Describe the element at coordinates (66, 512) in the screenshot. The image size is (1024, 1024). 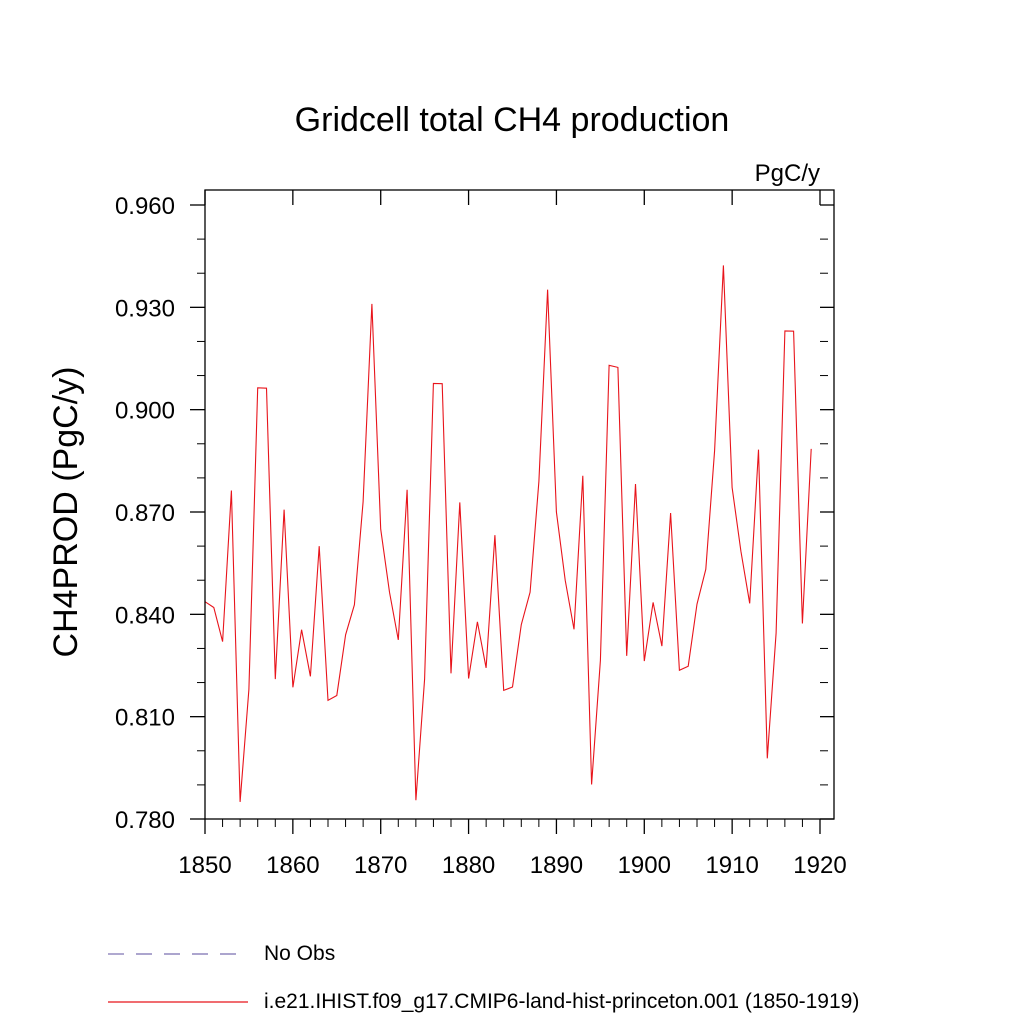
I see `y-axis-label: CH4PROD (PgC/y)` at that location.